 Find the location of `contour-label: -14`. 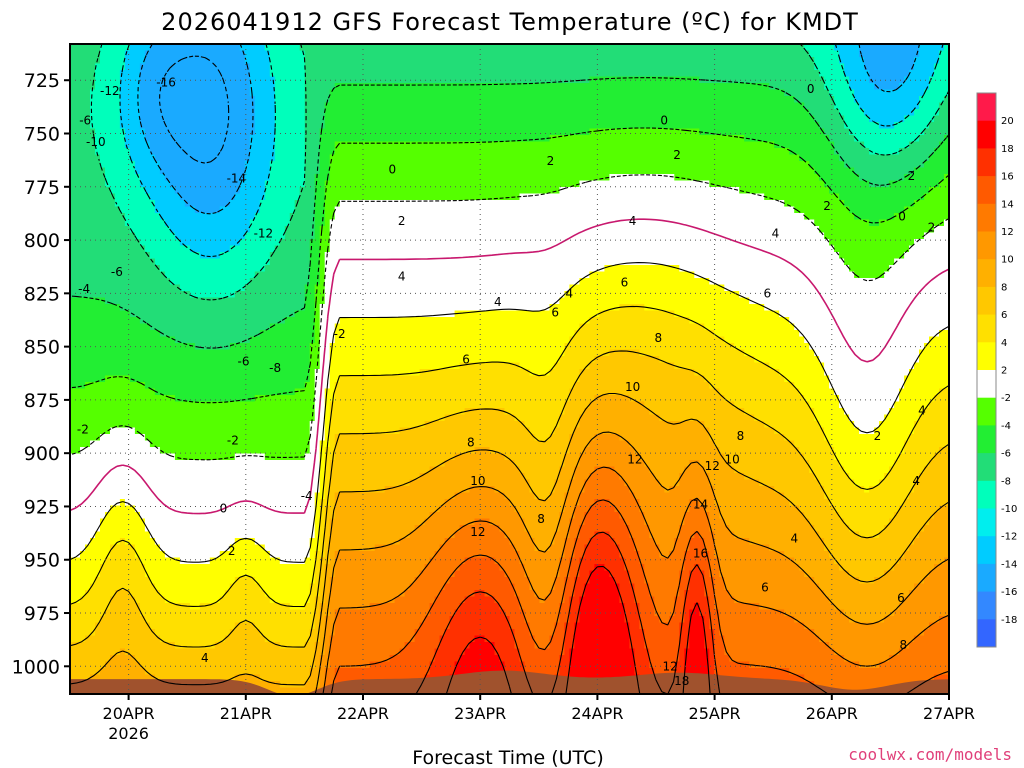

contour-label: -14 is located at coordinates (237, 178).